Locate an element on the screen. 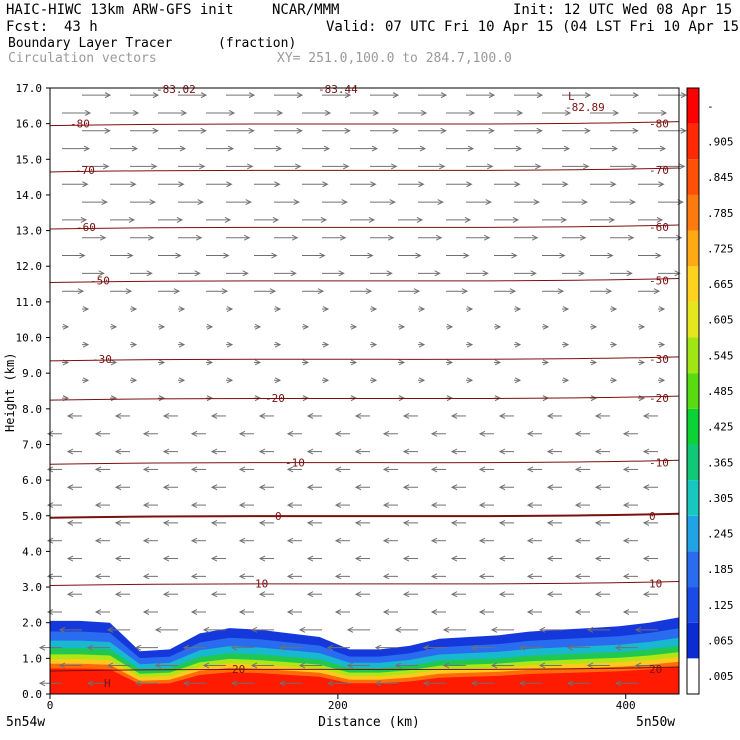 The height and width of the screenshot is (740, 740). contour-label: -80 is located at coordinates (80, 124).